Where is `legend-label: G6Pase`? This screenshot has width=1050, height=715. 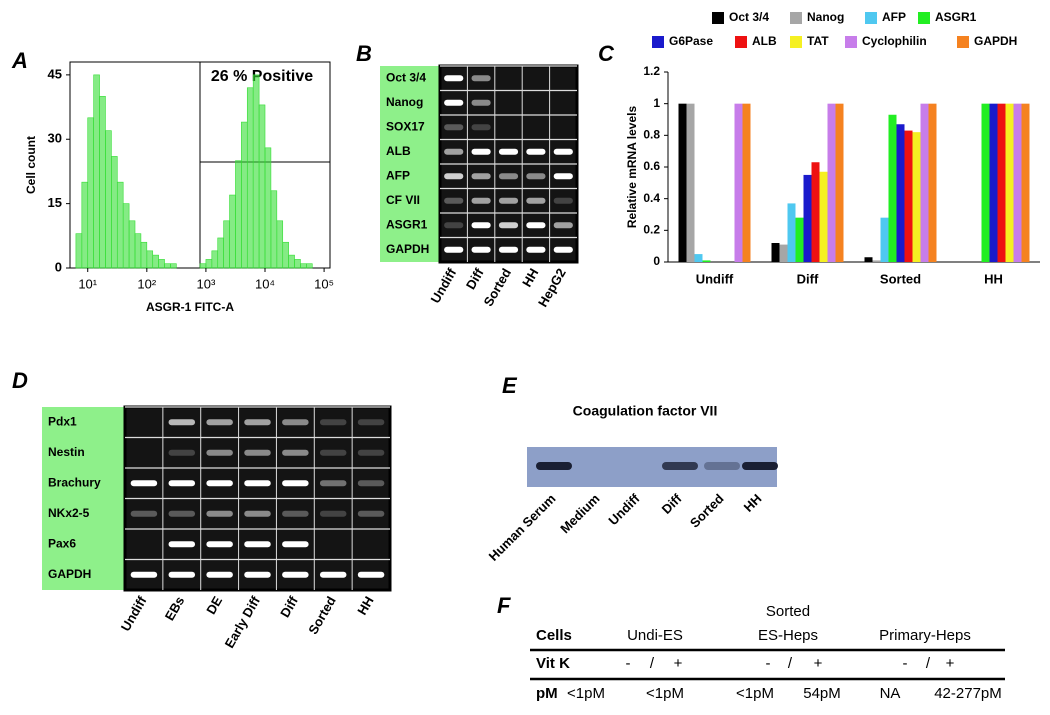 legend-label: G6Pase is located at coordinates (691, 41).